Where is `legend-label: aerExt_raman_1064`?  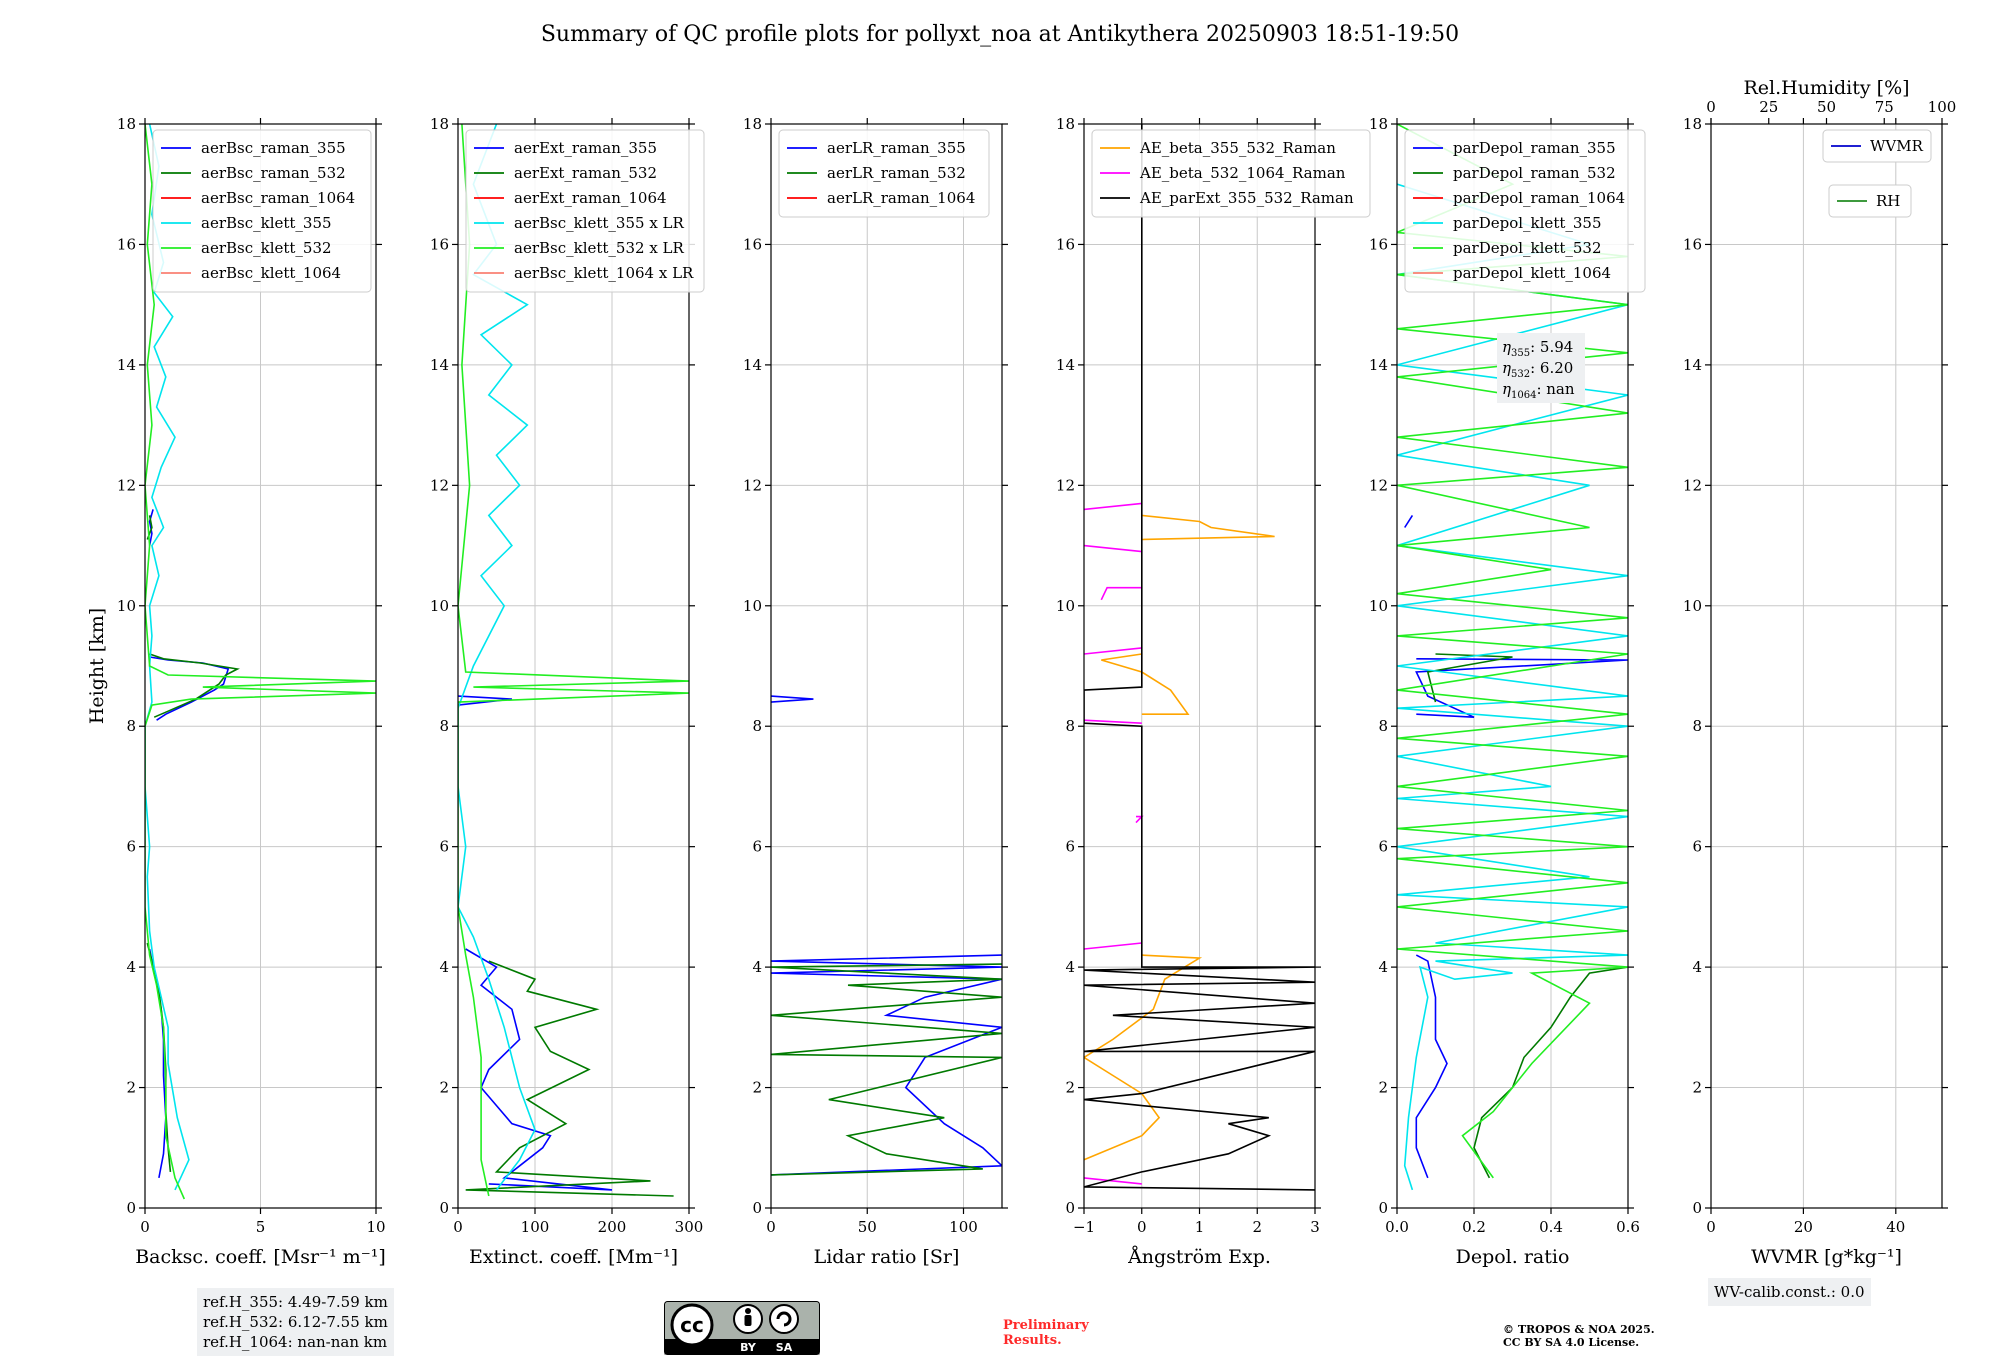
legend-label: aerExt_raman_1064 is located at coordinates (590, 198).